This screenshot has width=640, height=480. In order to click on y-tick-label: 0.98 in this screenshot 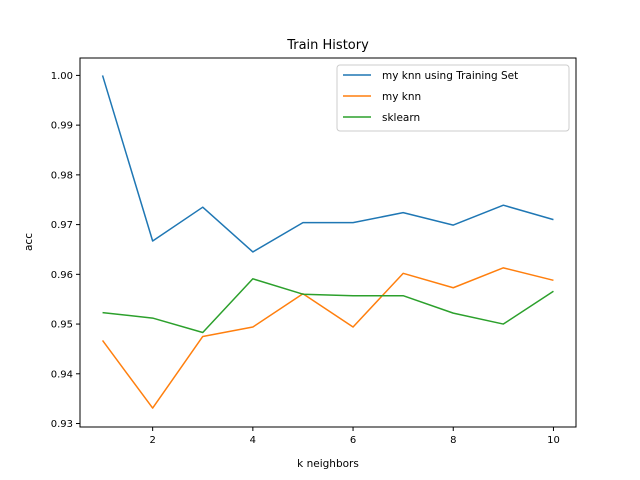, I will do `click(62, 175)`.